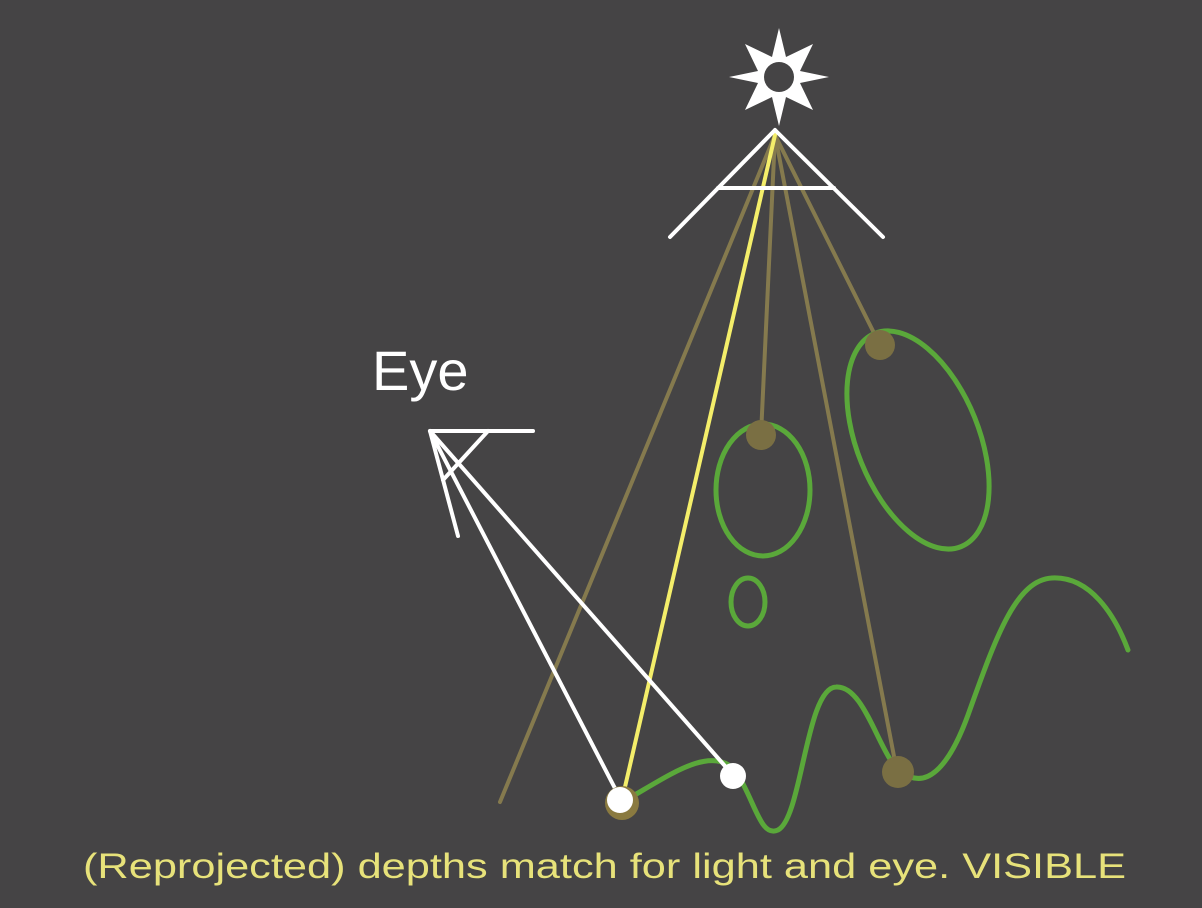  What do you see at coordinates (420, 370) in the screenshot?
I see `eye-label: Eye` at bounding box center [420, 370].